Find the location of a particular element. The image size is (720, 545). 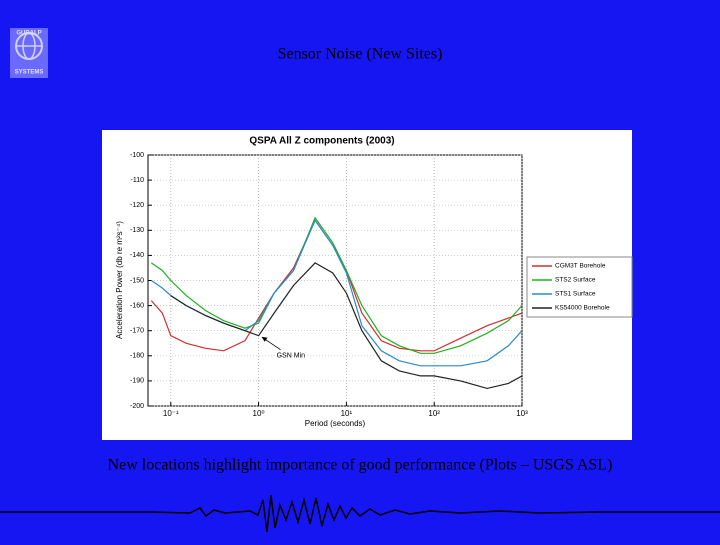

x-axis-label: Period (seconds) is located at coordinates (335, 423).